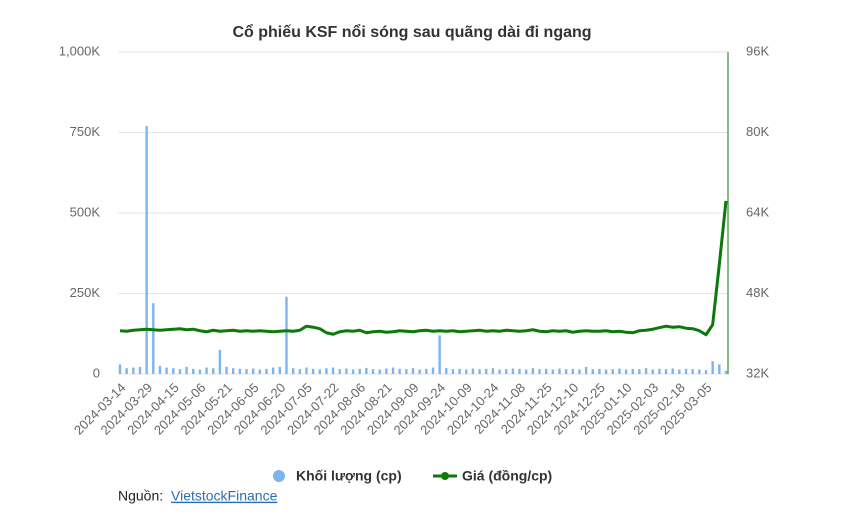 The image size is (851, 522). I want to click on y-tick-label: 1,000K, so click(80, 50).